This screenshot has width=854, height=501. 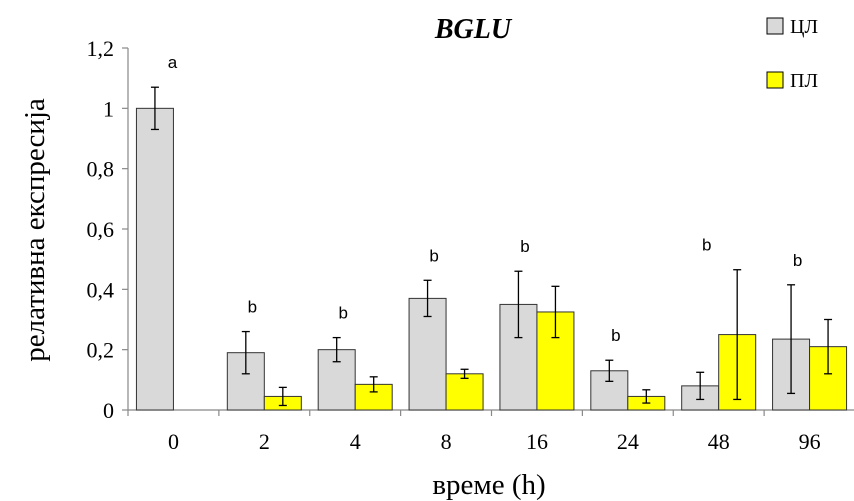 What do you see at coordinates (173, 62) in the screenshot?
I see `significance-letter: a` at bounding box center [173, 62].